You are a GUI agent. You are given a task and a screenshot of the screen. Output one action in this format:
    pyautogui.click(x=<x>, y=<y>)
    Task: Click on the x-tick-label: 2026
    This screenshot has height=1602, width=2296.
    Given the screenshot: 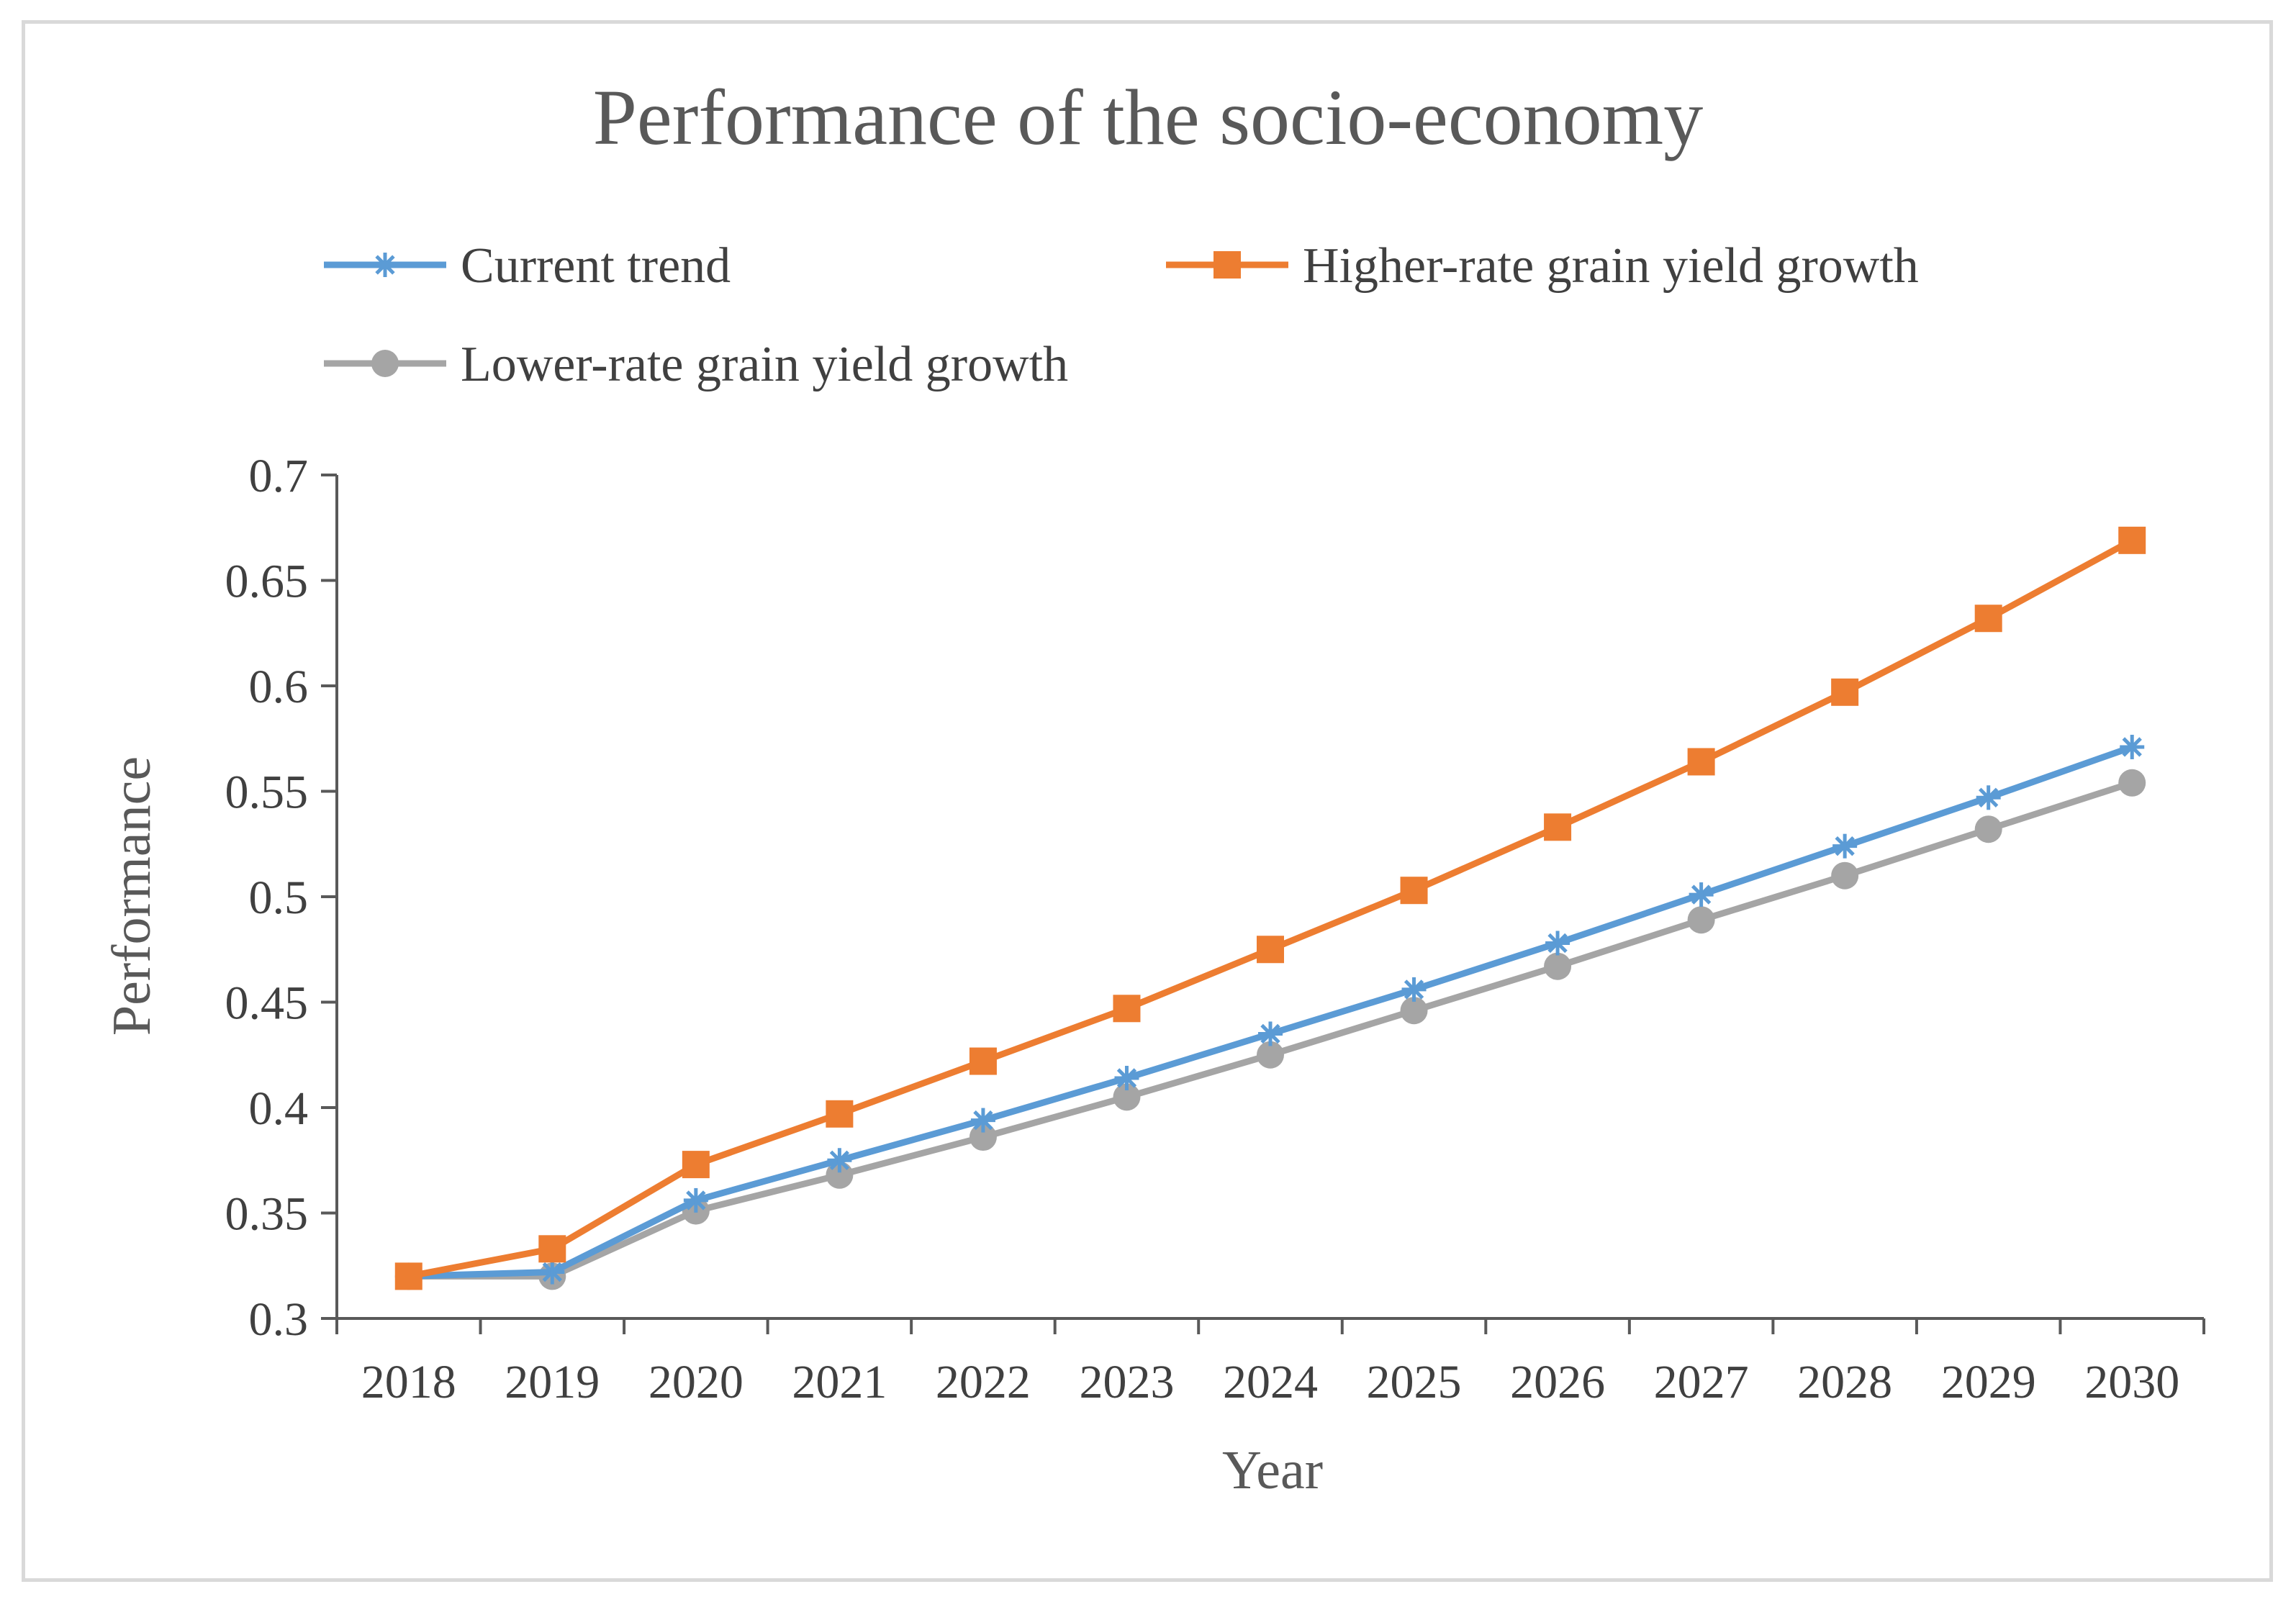 What is the action you would take?
    pyautogui.click(x=1557, y=1382)
    